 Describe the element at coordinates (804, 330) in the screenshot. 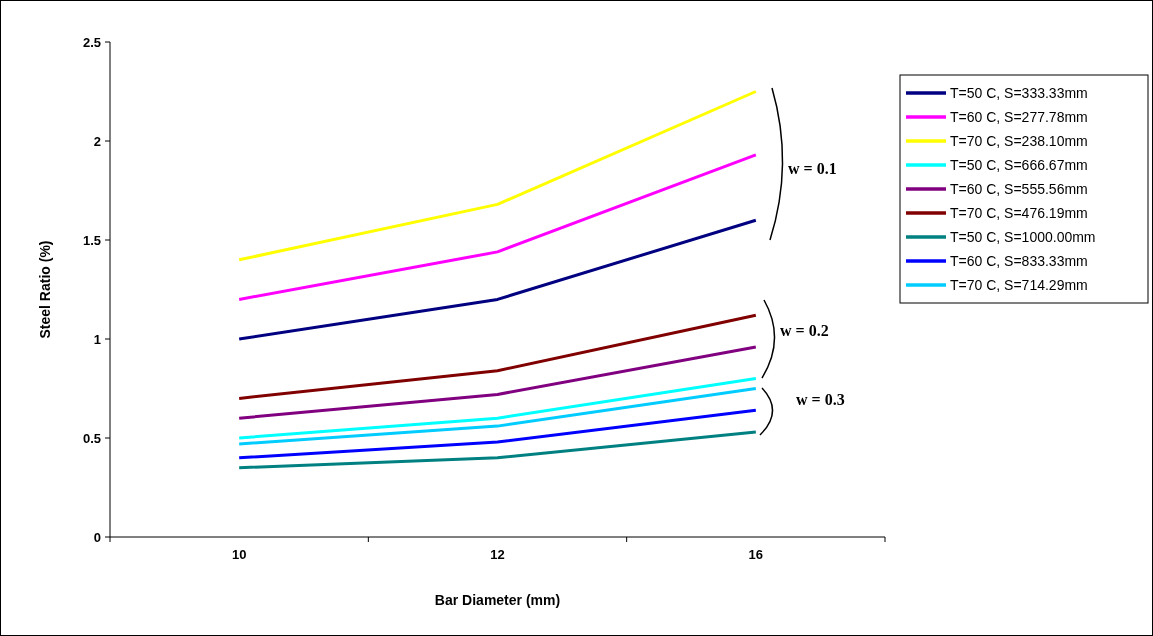

I see `annotation: w = 0.2` at that location.